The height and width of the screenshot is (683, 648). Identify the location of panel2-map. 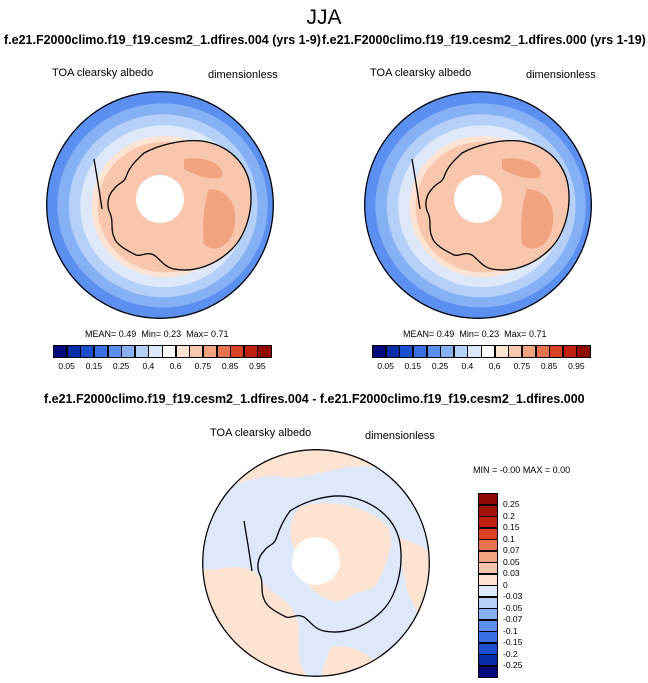
(478, 205).